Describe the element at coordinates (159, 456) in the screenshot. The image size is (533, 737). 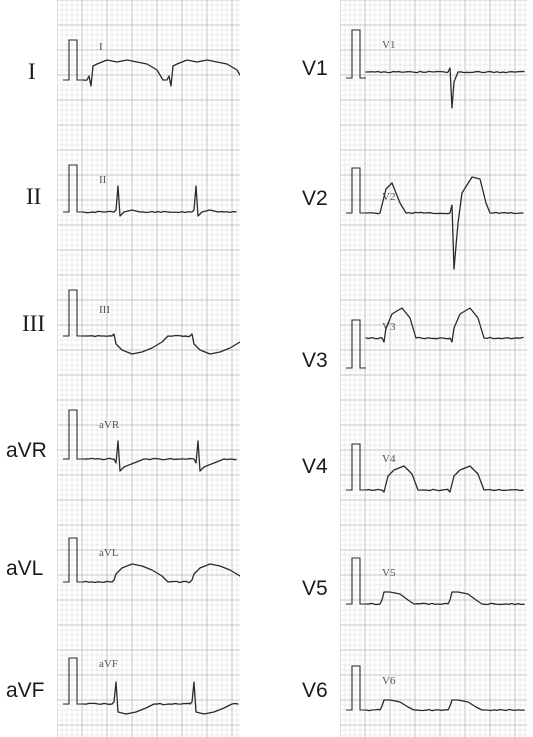
I see `ecg-trace-aVR` at that location.